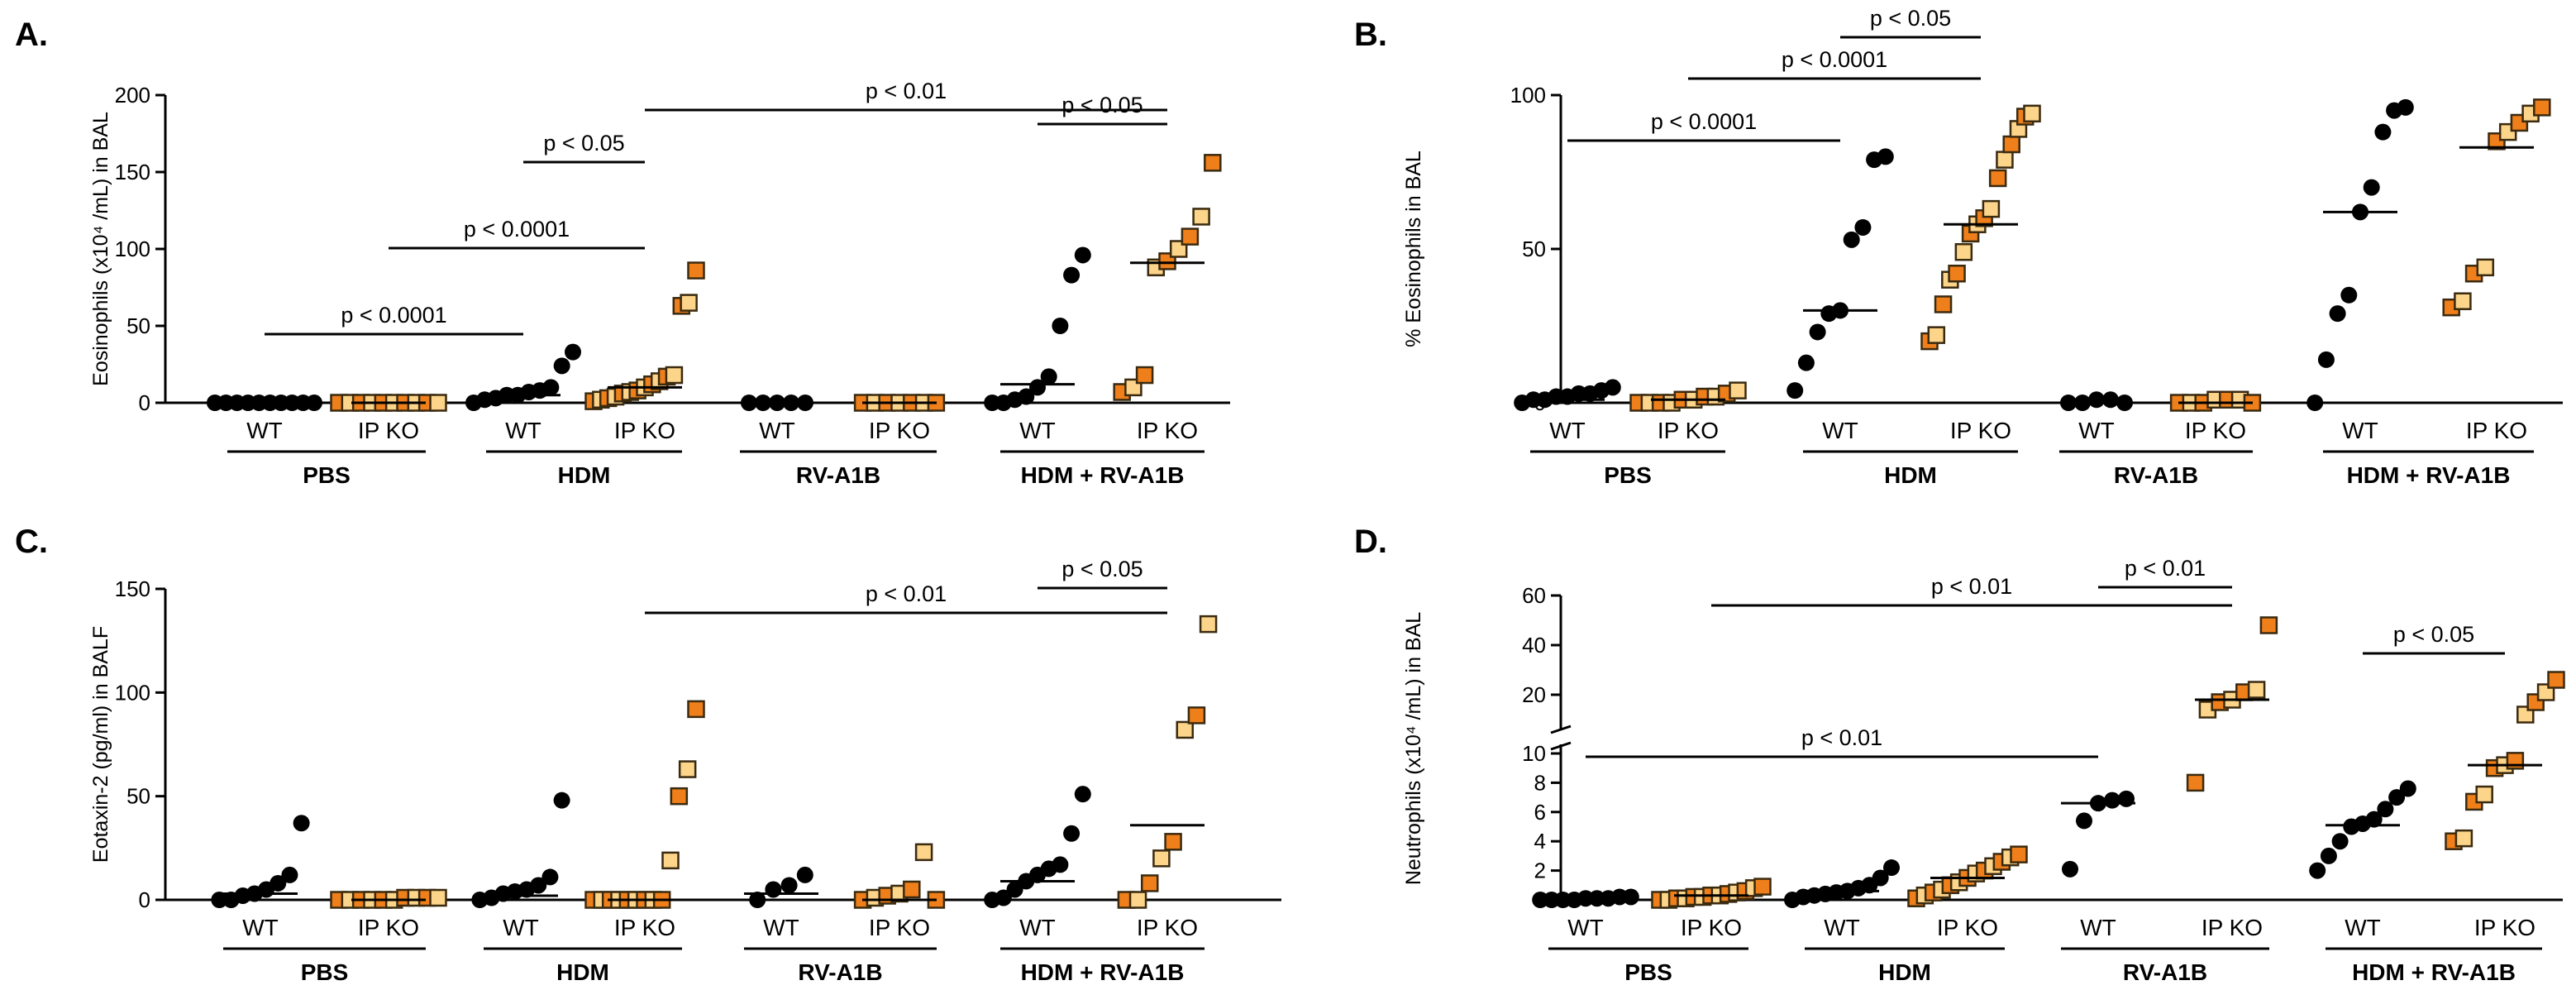 The image size is (2576, 990). What do you see at coordinates (1540, 812) in the screenshot?
I see `y-tick-label: 6` at bounding box center [1540, 812].